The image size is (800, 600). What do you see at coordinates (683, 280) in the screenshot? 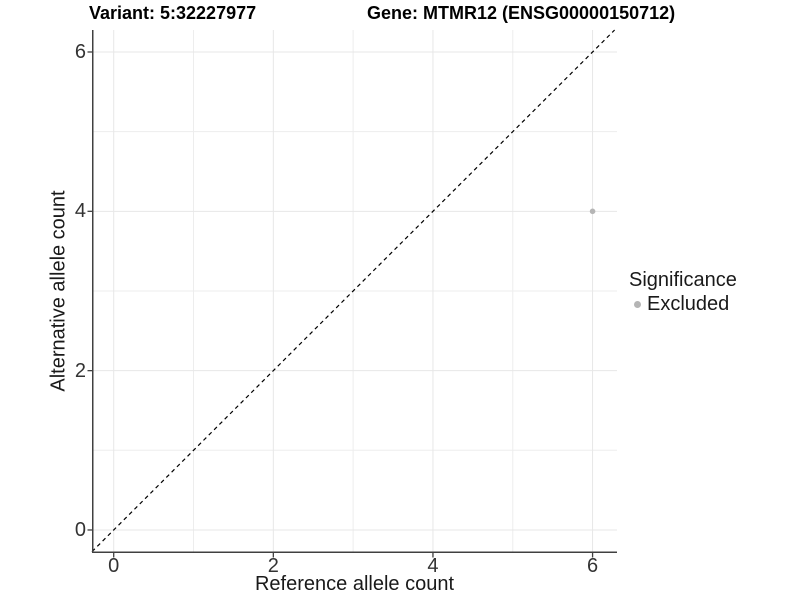
I see `legend-title: Significance` at bounding box center [683, 280].